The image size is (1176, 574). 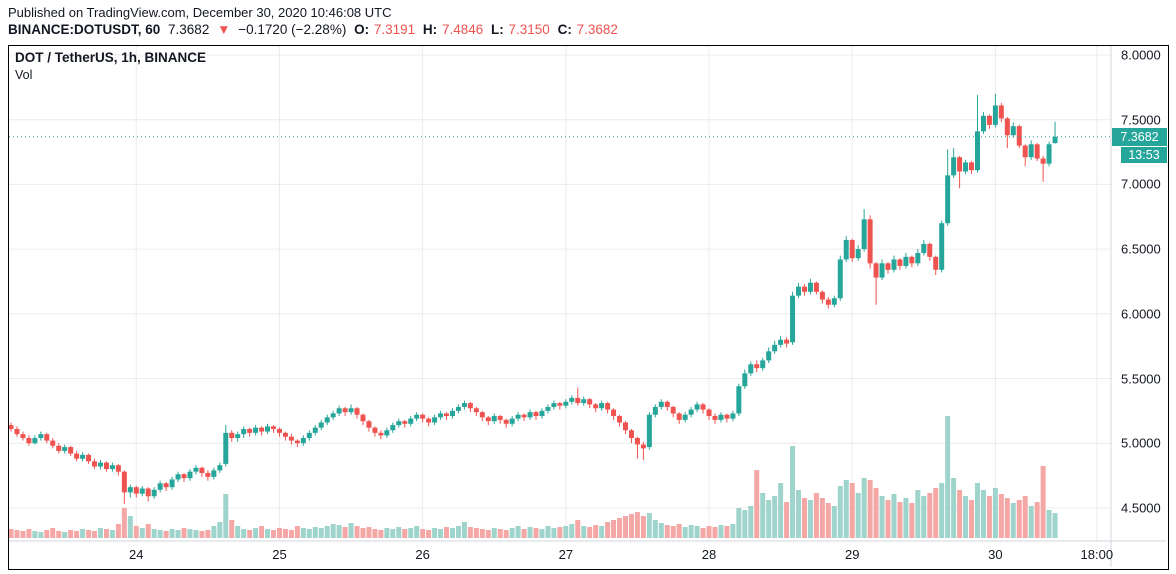 What do you see at coordinates (292, 29) in the screenshot?
I see `change-value: −0.1720 (−2.28%)` at bounding box center [292, 29].